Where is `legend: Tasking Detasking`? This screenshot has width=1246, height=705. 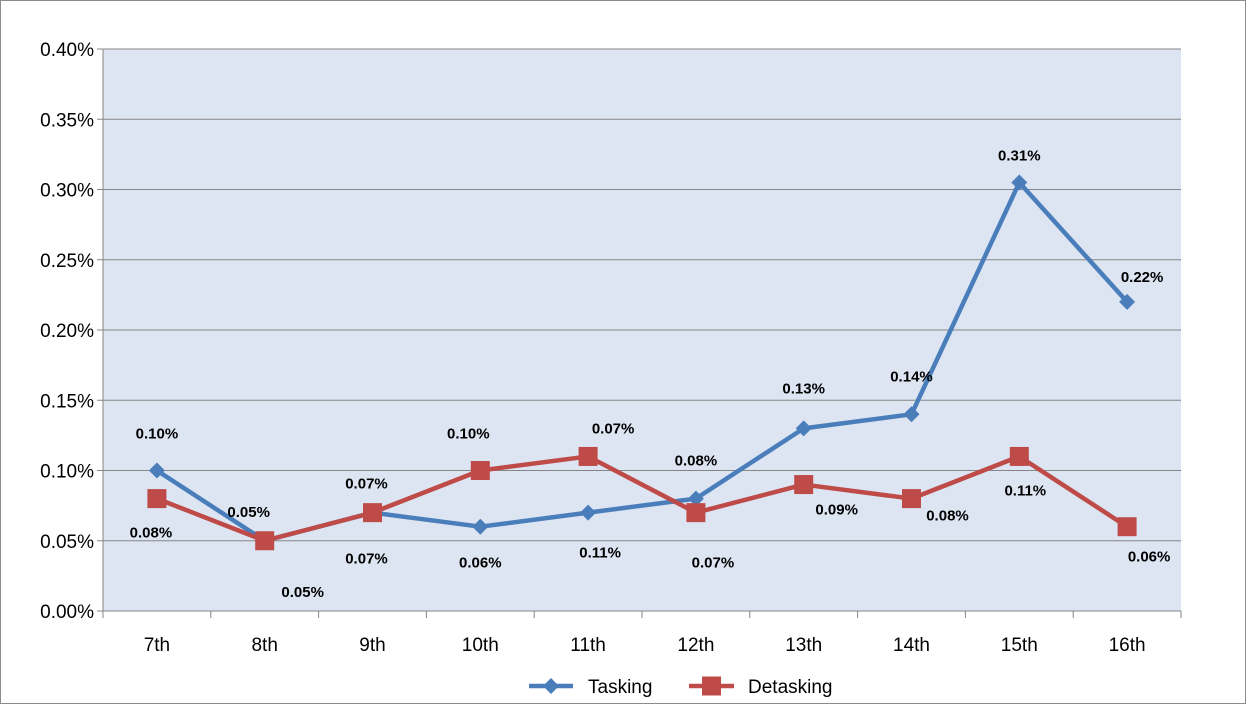
legend: Tasking Detasking is located at coordinates (681, 687).